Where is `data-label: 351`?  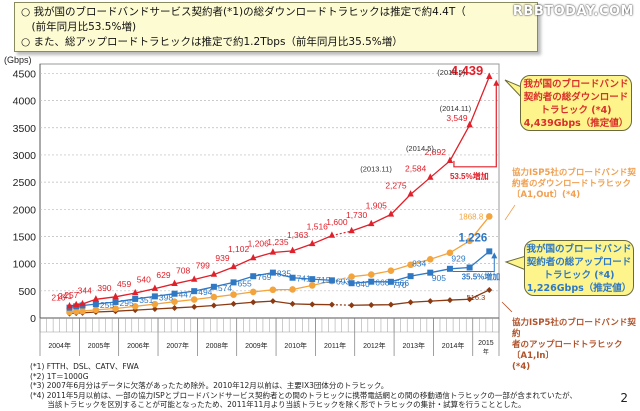
data-label: 351 is located at coordinates (146, 300).